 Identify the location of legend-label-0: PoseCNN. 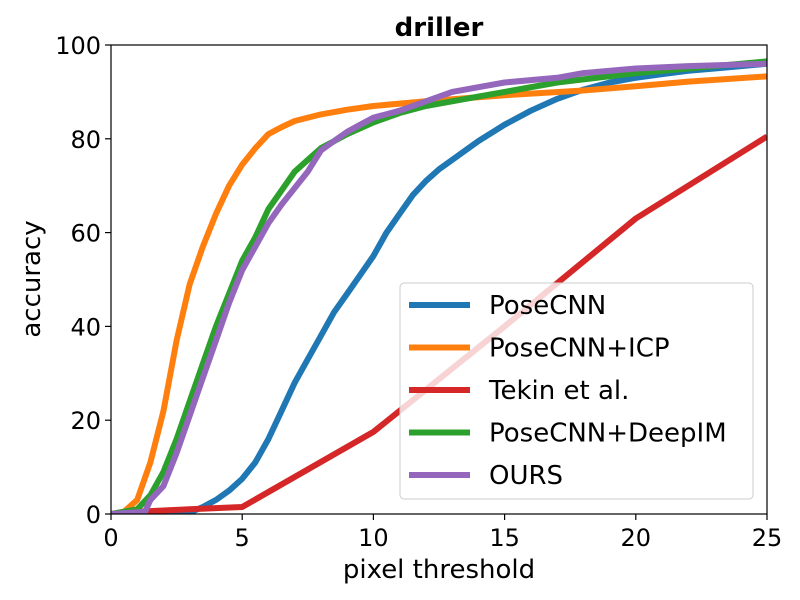
(547, 306).